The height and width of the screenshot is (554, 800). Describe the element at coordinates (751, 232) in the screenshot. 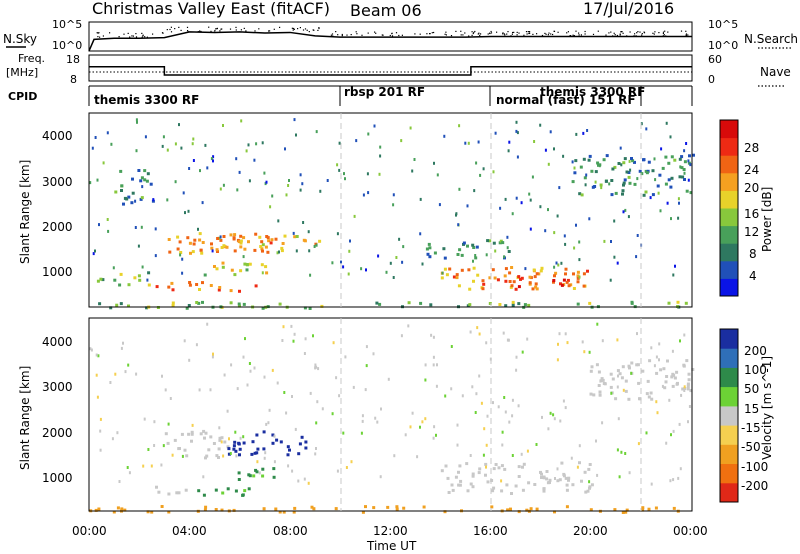

I see `power-cb-tick-12: 12` at that location.